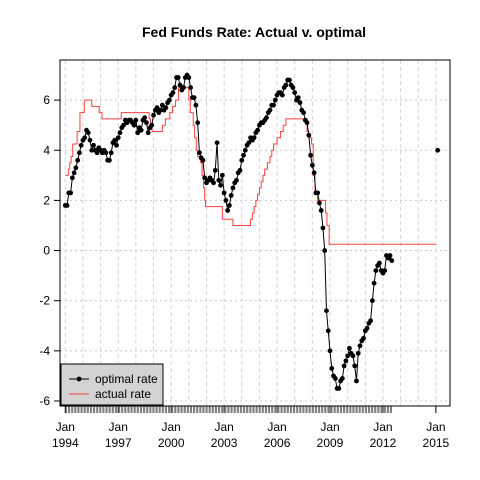  What do you see at coordinates (277, 443) in the screenshot?
I see `x-tick-label-year: 2006` at bounding box center [277, 443].